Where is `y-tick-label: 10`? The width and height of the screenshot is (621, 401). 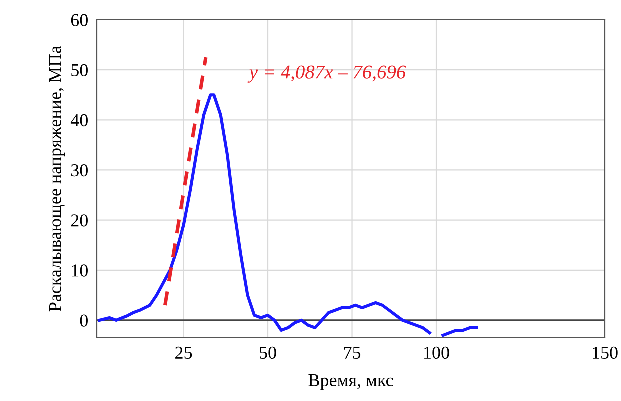 y-tick-label: 10 is located at coordinates (80, 270).